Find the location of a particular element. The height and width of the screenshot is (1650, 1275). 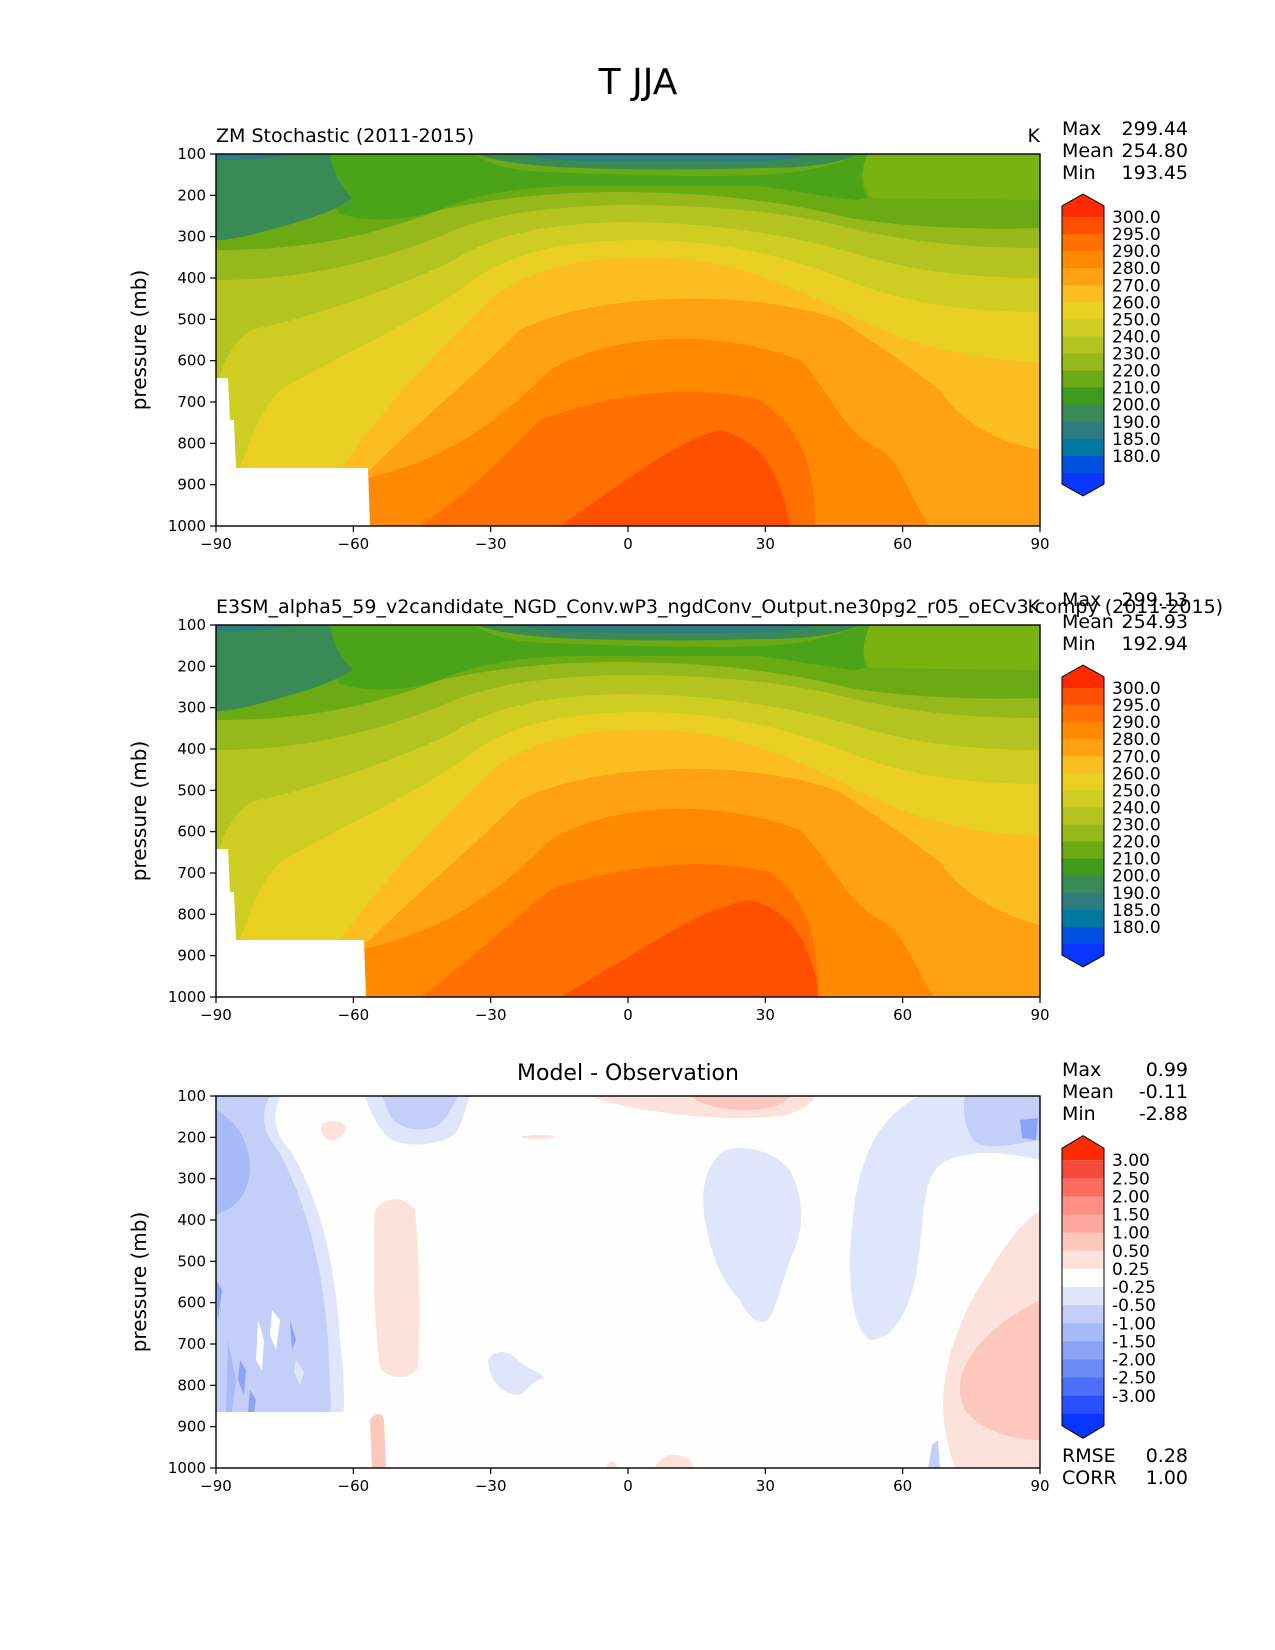

panel-3-rmse-value: 0.28 is located at coordinates (1167, 1456).